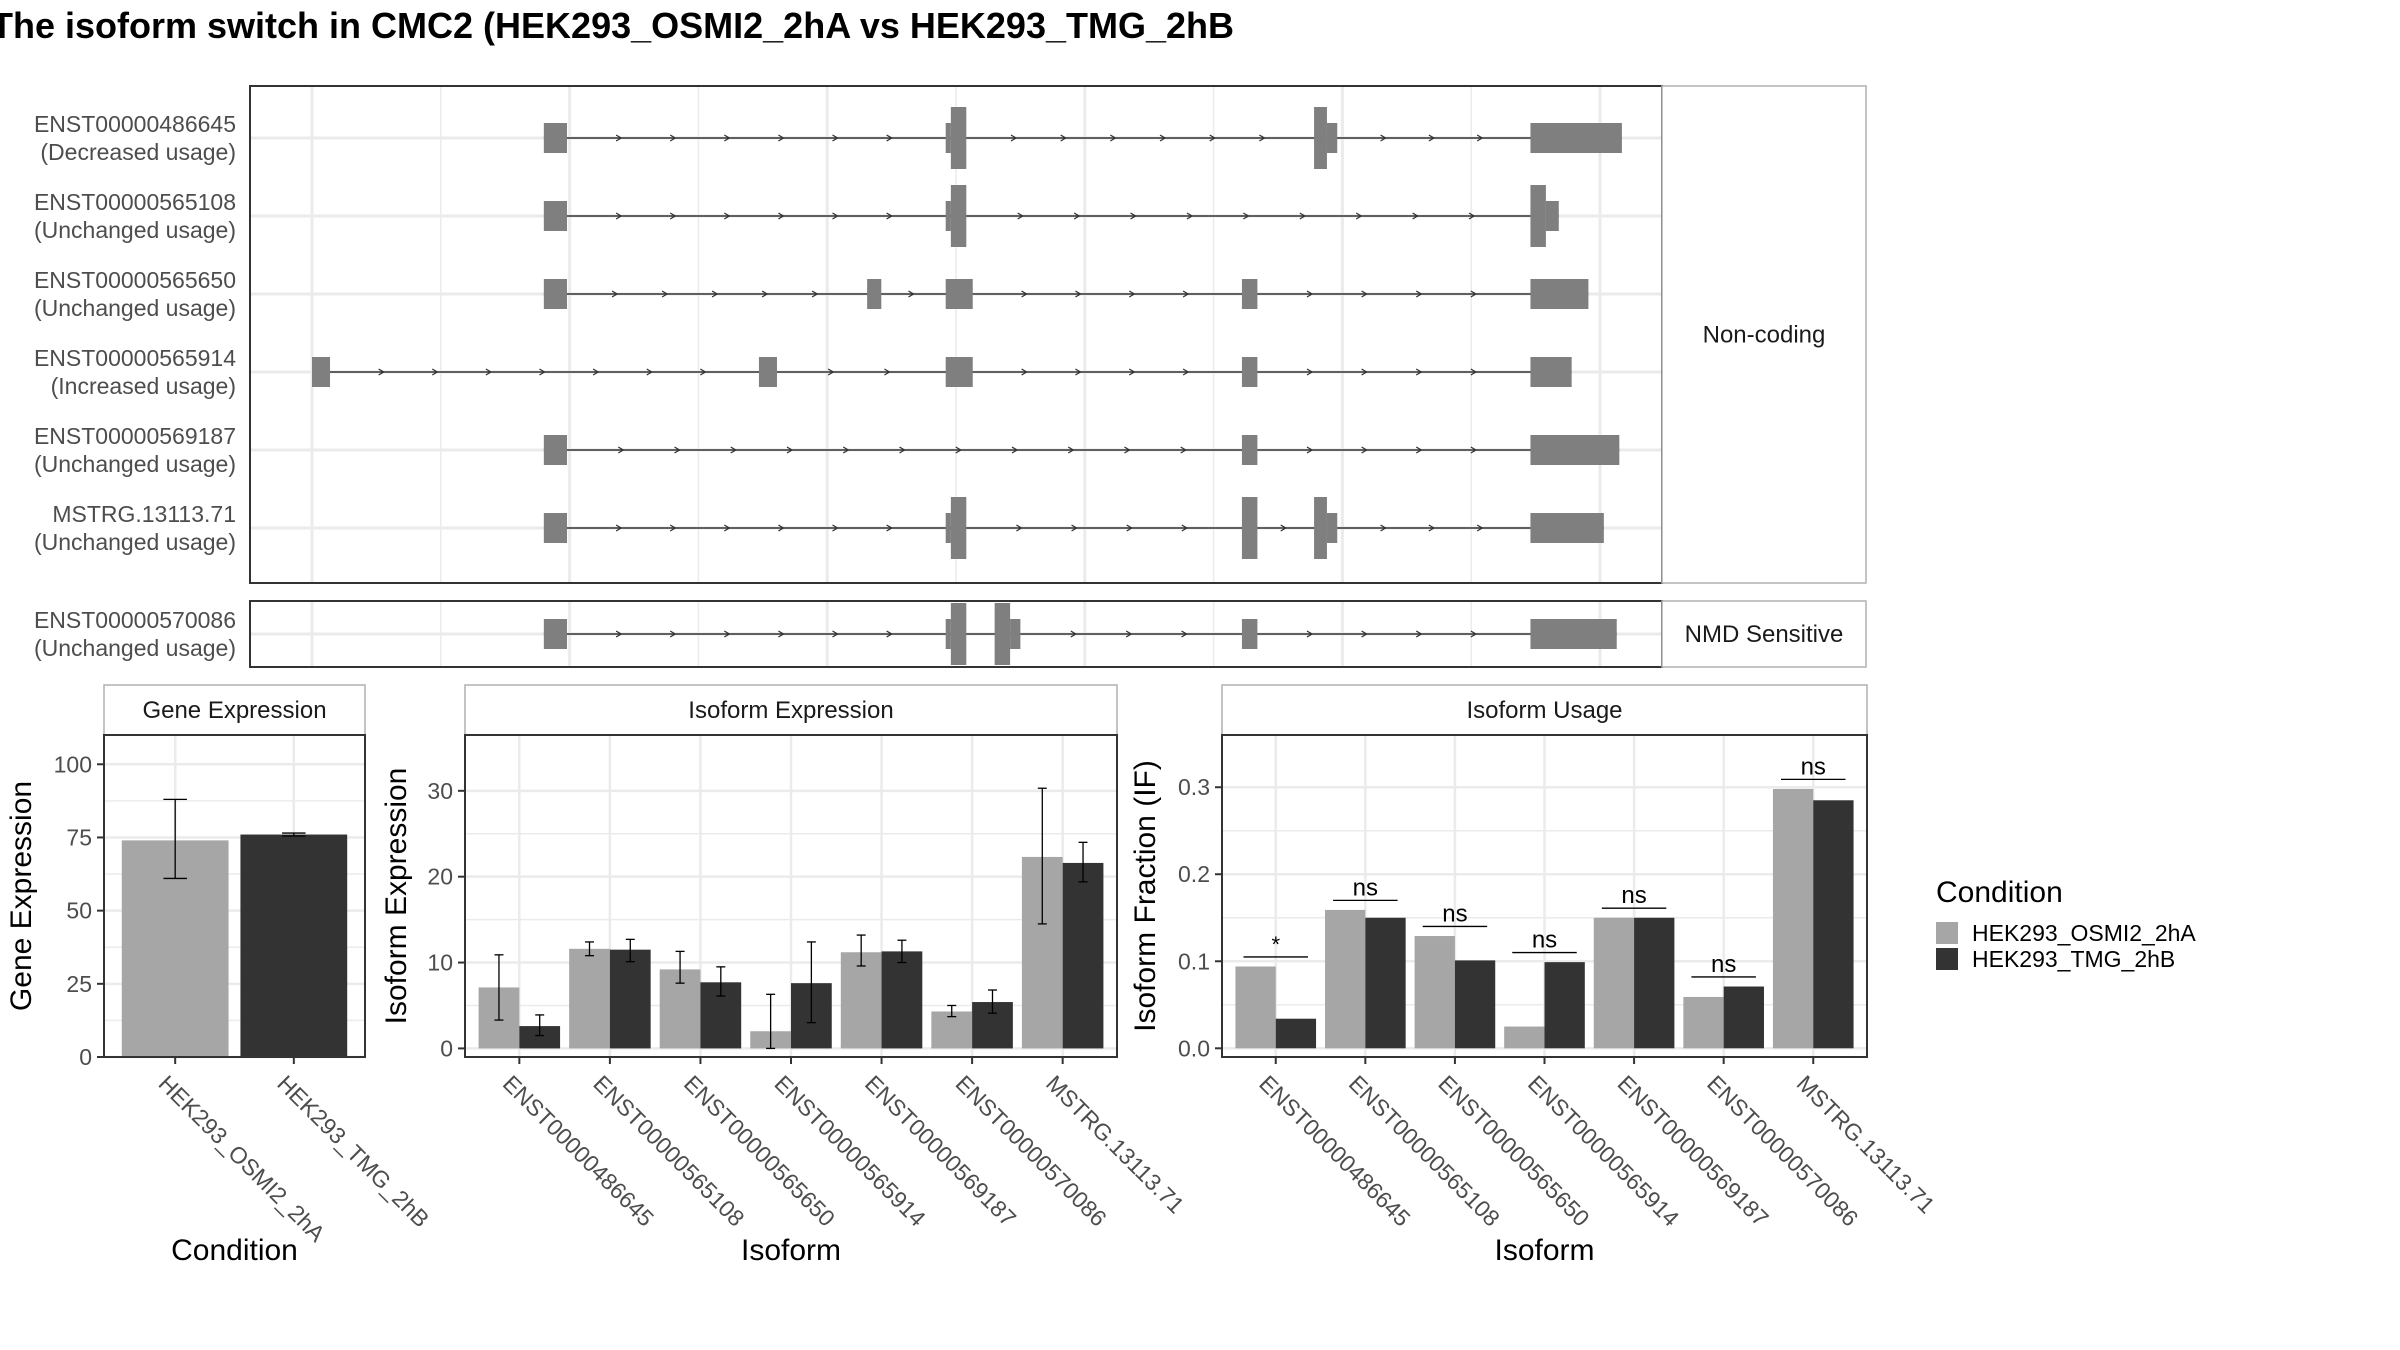 The image size is (2400, 1350). What do you see at coordinates (1764, 334) in the screenshot?
I see `facet-strip` at bounding box center [1764, 334].